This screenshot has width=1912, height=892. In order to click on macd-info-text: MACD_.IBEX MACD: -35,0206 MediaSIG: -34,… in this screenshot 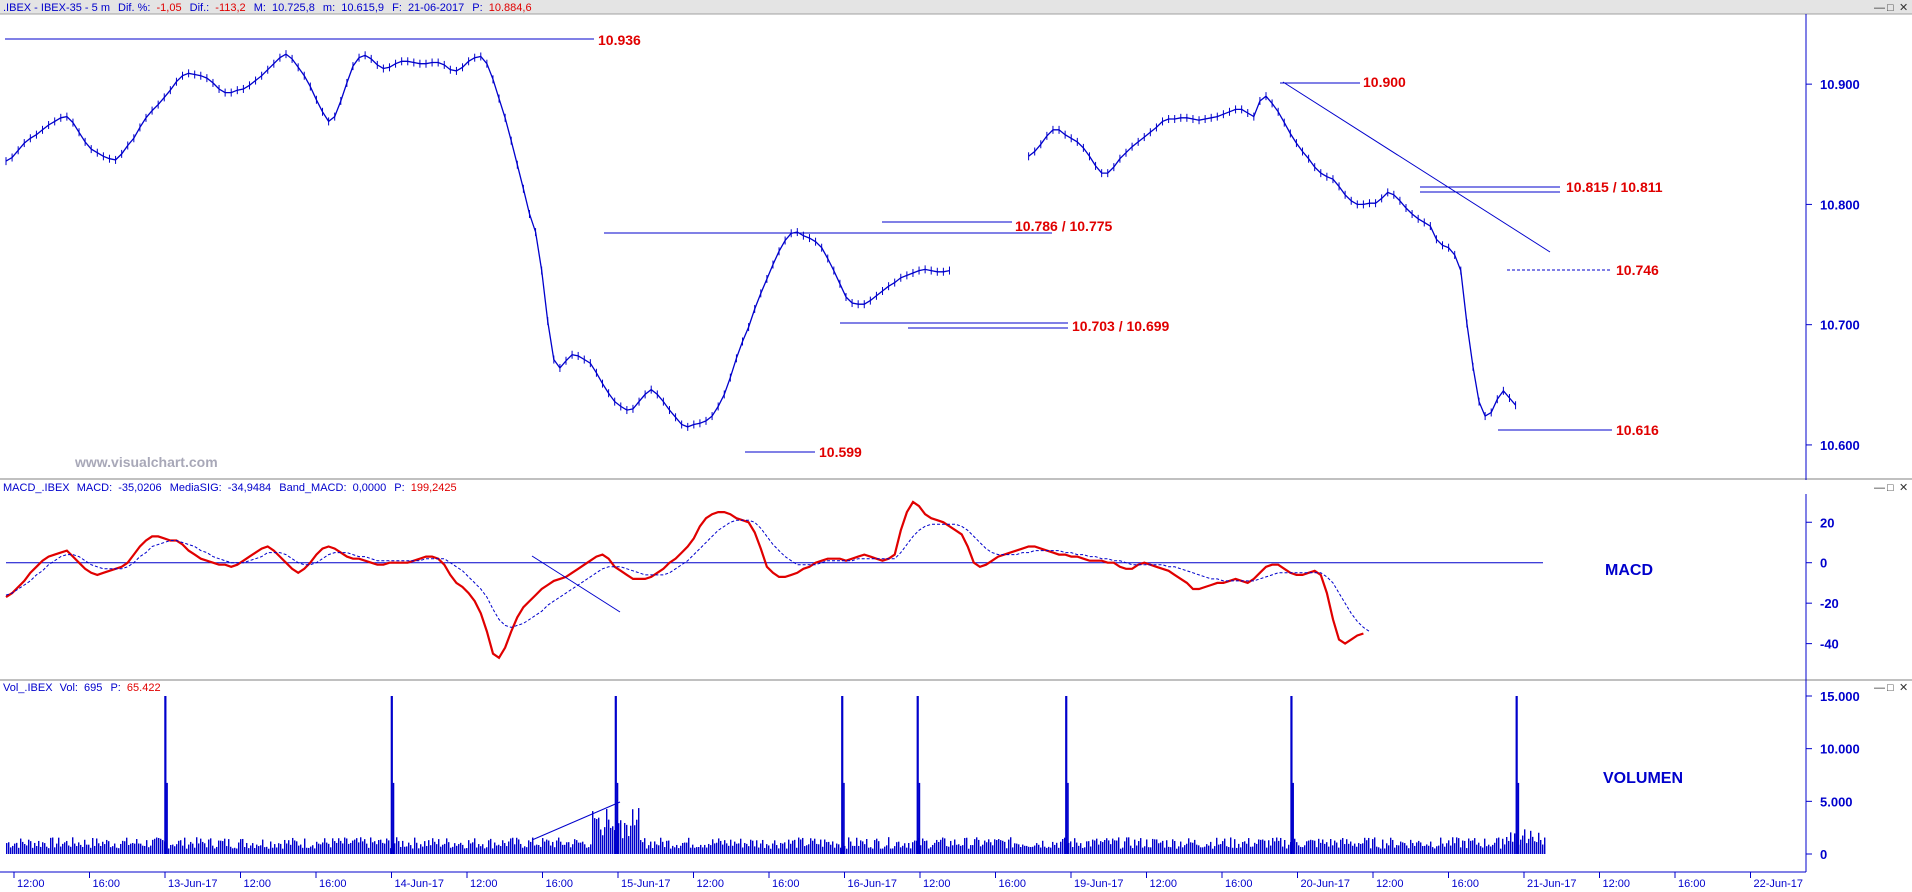, I will do `click(230, 488)`.